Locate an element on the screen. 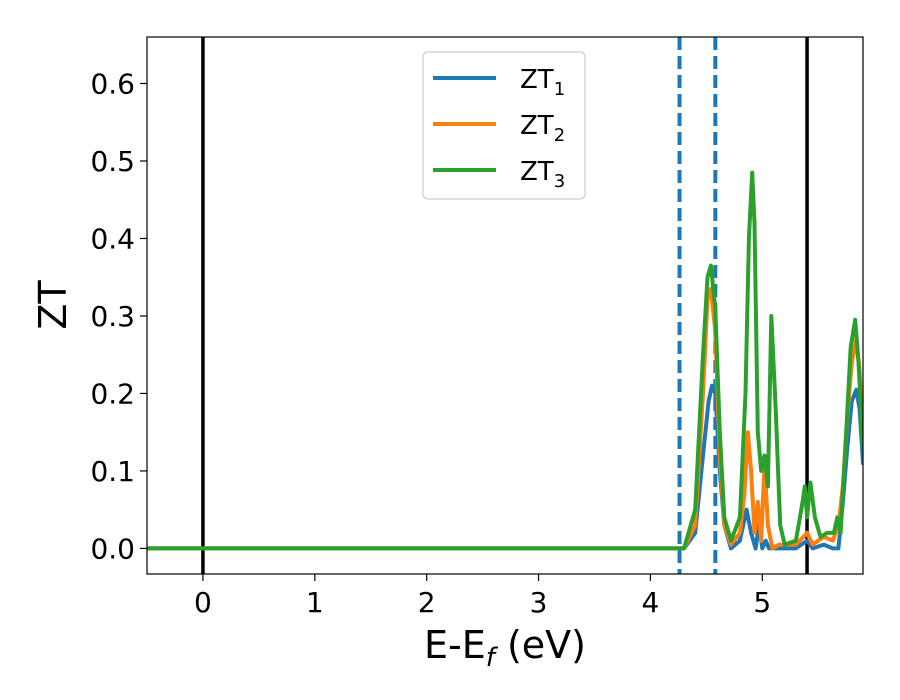  legend-label-ZT1: ZT1 is located at coordinates (542, 82).